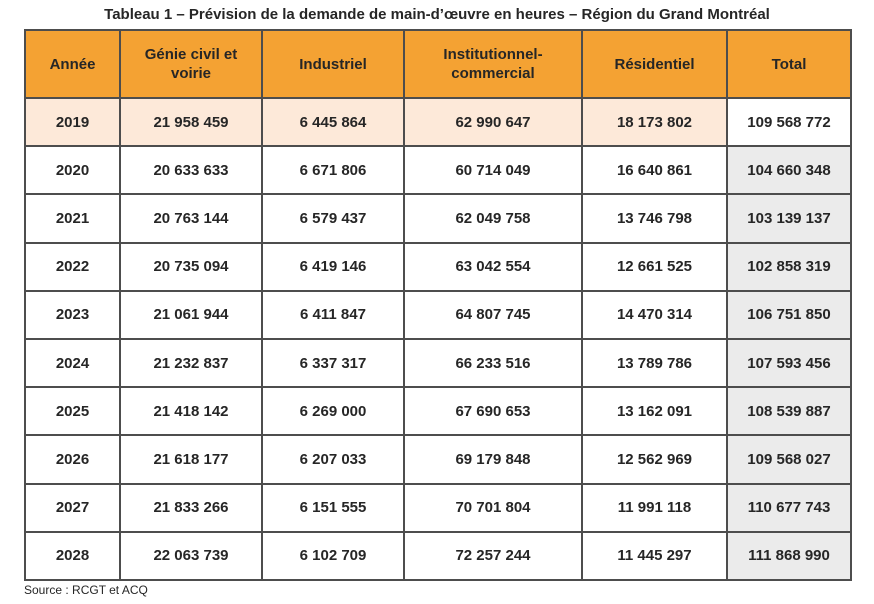  What do you see at coordinates (789, 459) in the screenshot?
I see `total-cell: 109 568 027` at bounding box center [789, 459].